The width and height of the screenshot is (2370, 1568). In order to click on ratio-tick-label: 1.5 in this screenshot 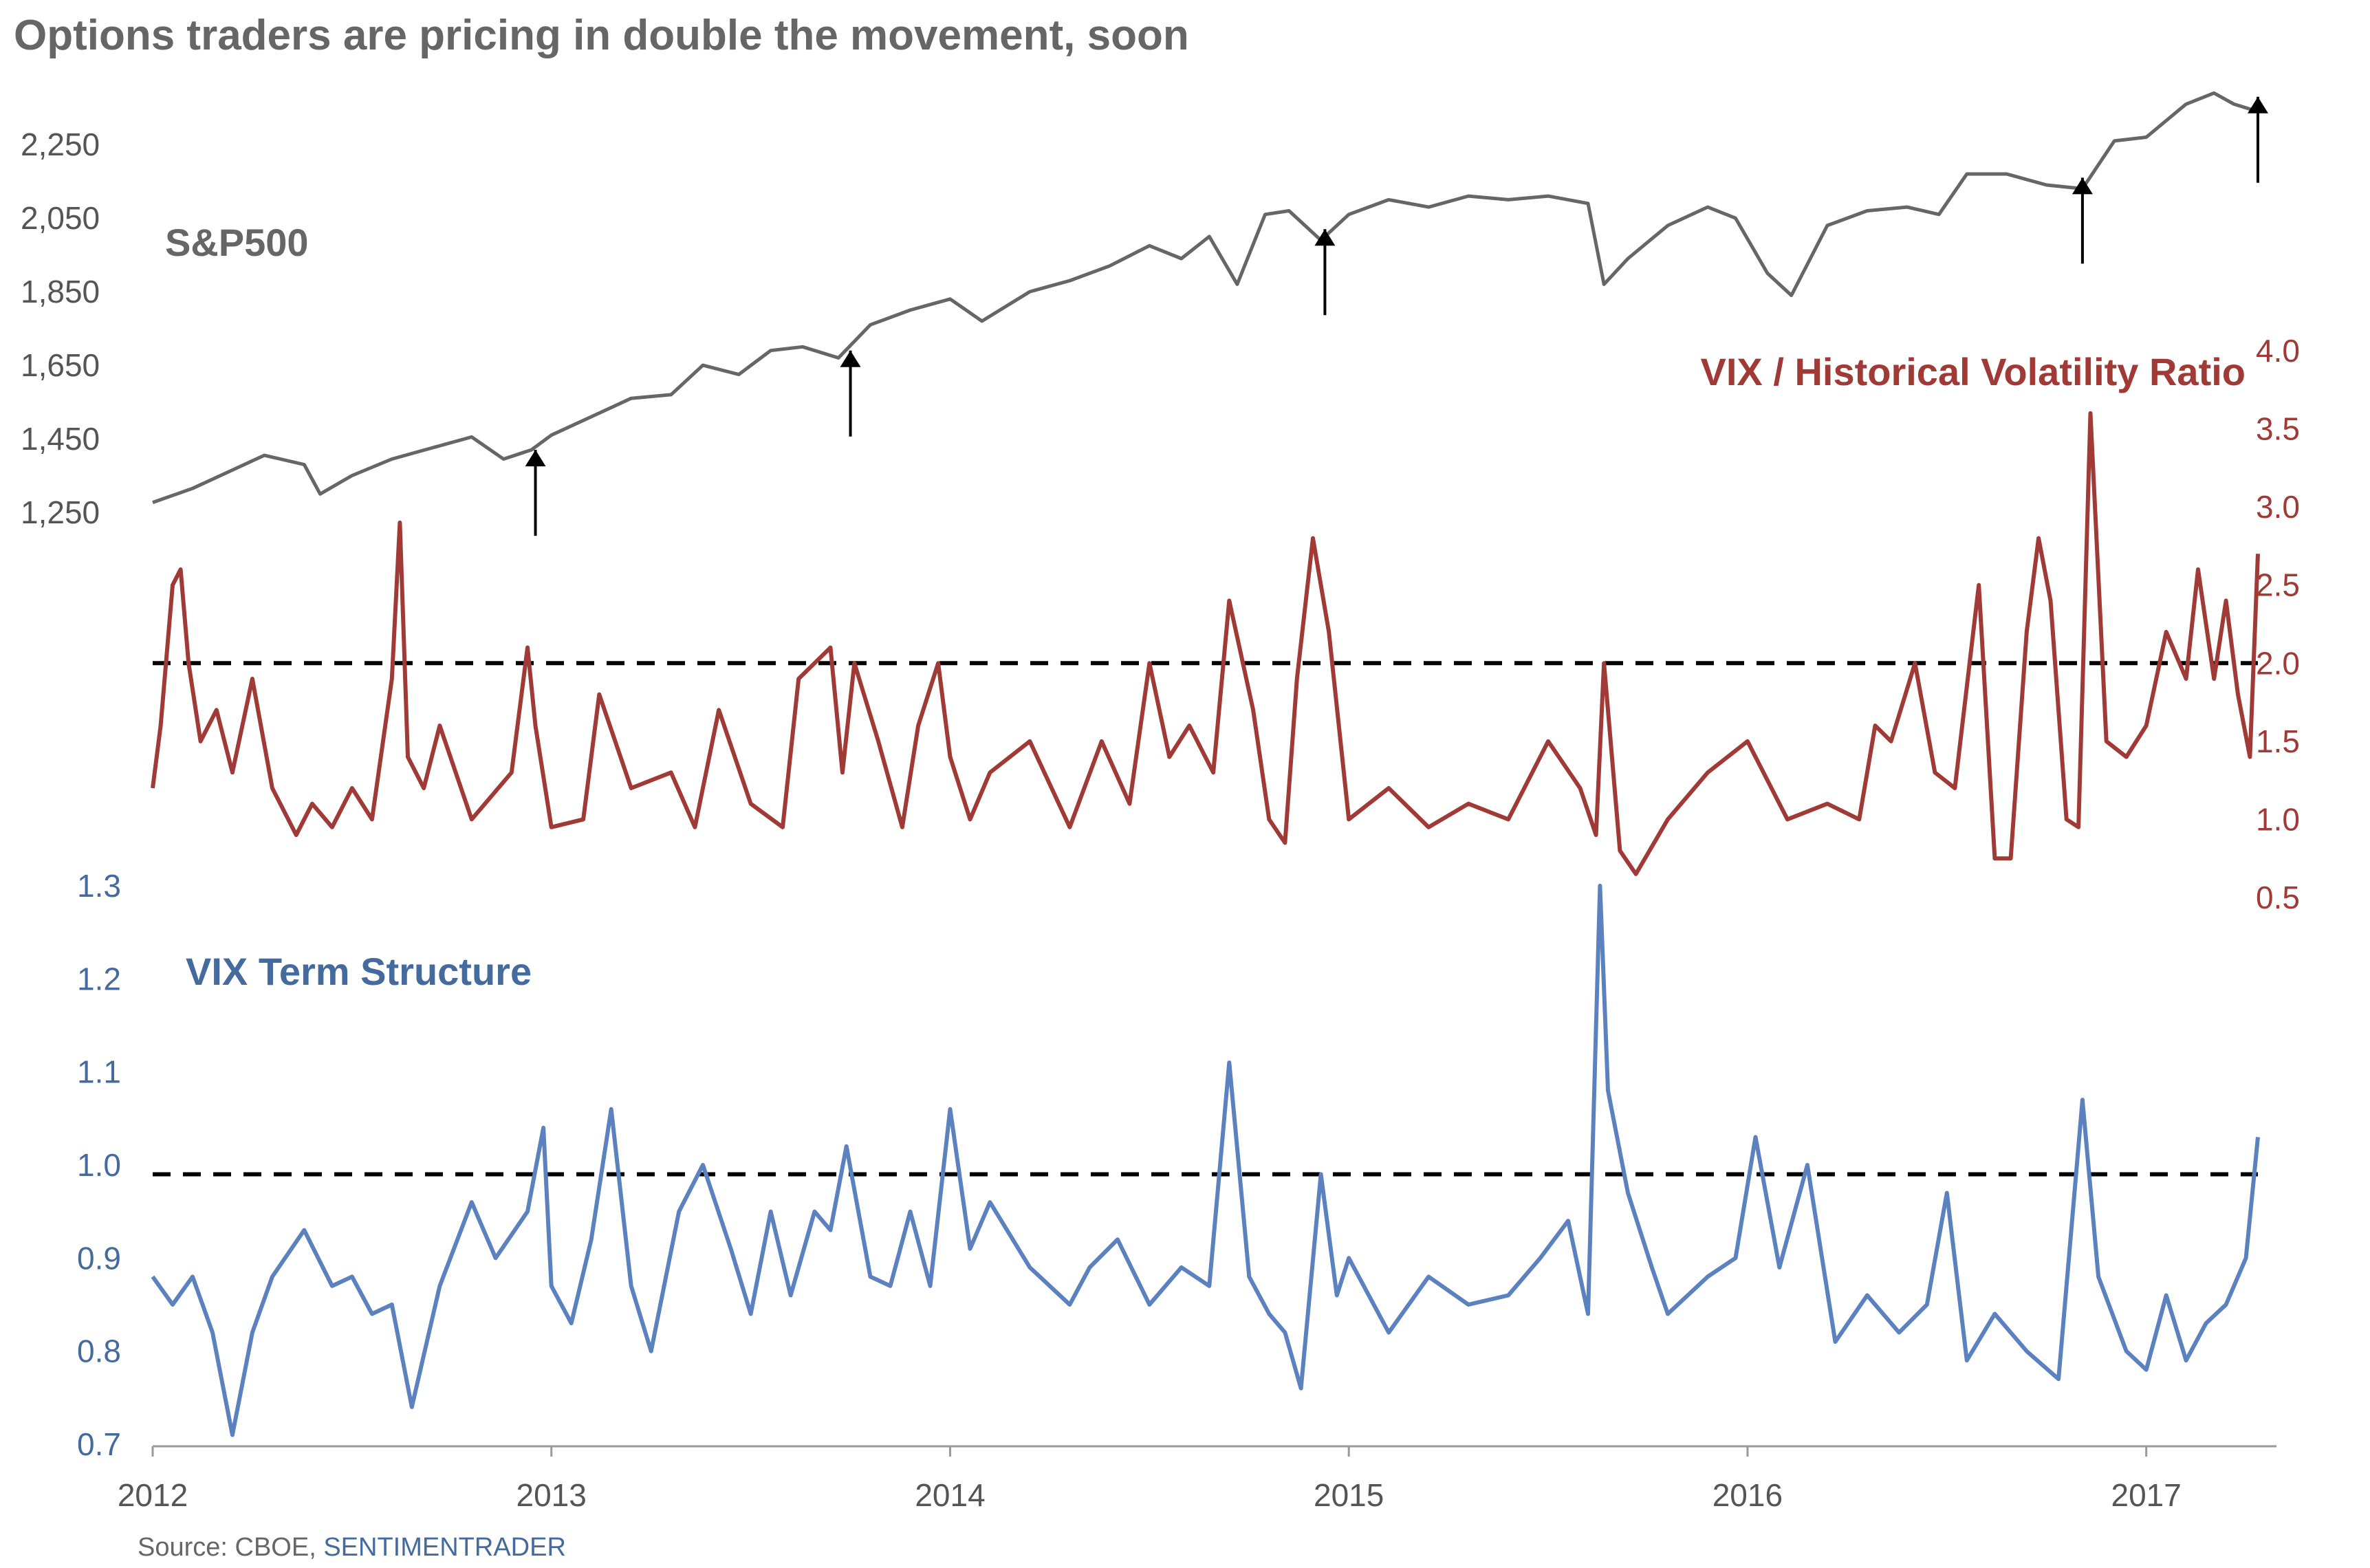, I will do `click(2278, 741)`.